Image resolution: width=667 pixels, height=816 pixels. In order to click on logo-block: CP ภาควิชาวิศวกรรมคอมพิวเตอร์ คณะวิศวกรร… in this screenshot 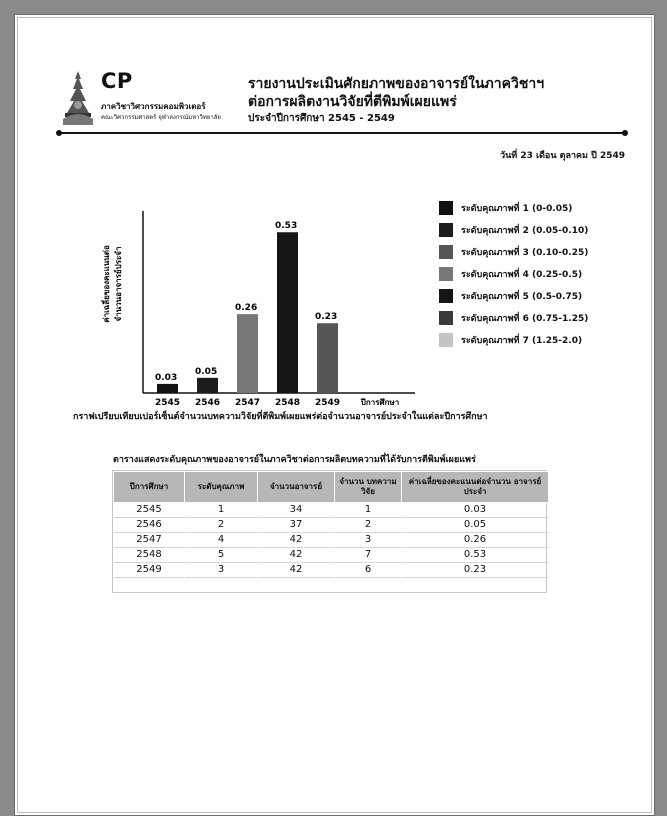, I will do `click(156, 107)`.